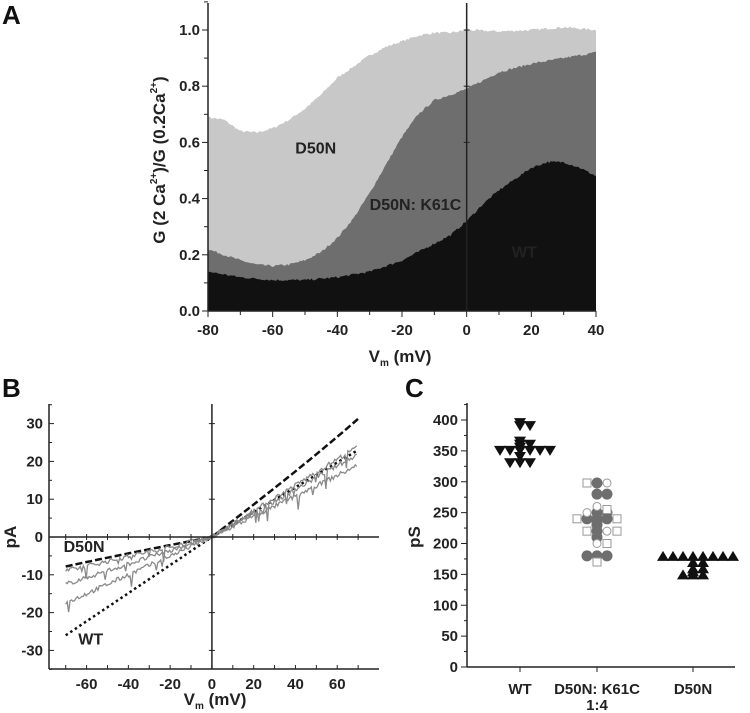  What do you see at coordinates (32, 650) in the screenshot?
I see `y-tick-label: -30` at bounding box center [32, 650].